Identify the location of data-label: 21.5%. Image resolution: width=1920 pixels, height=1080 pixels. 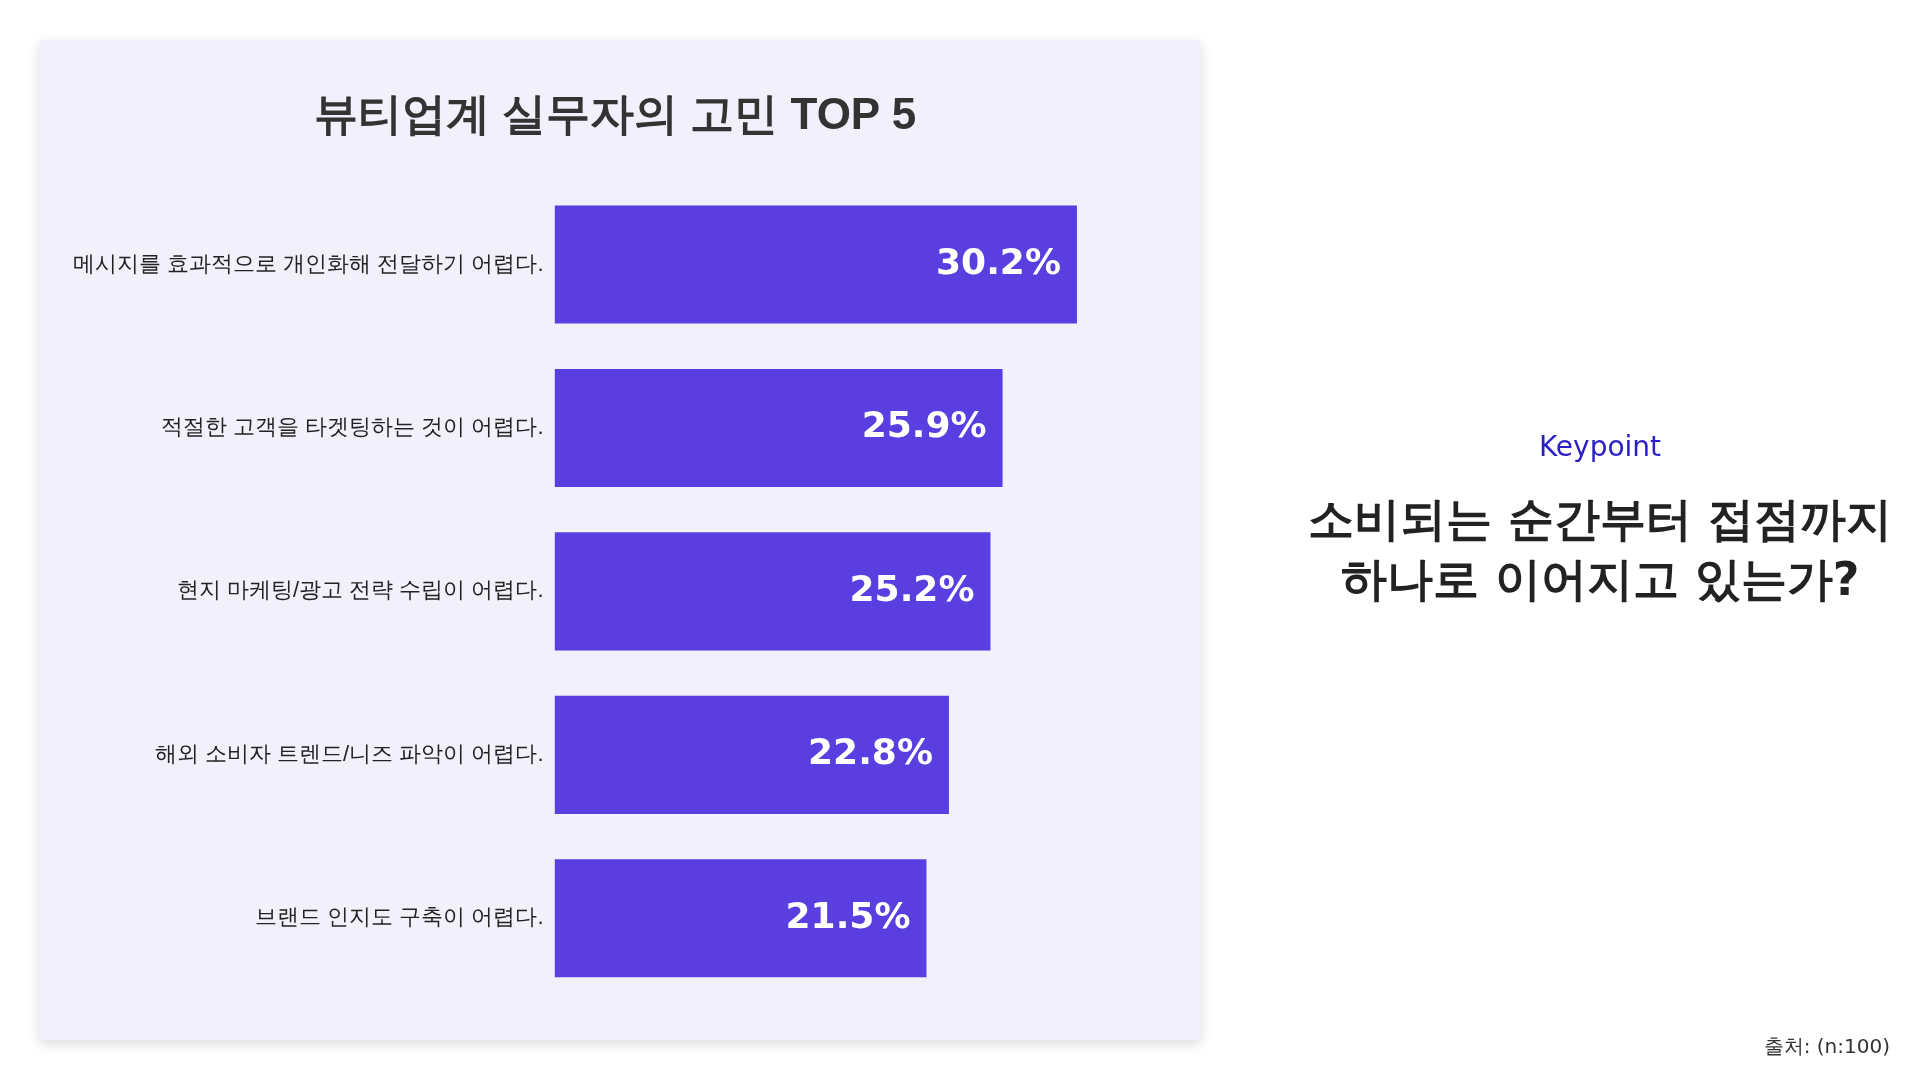
(848, 915).